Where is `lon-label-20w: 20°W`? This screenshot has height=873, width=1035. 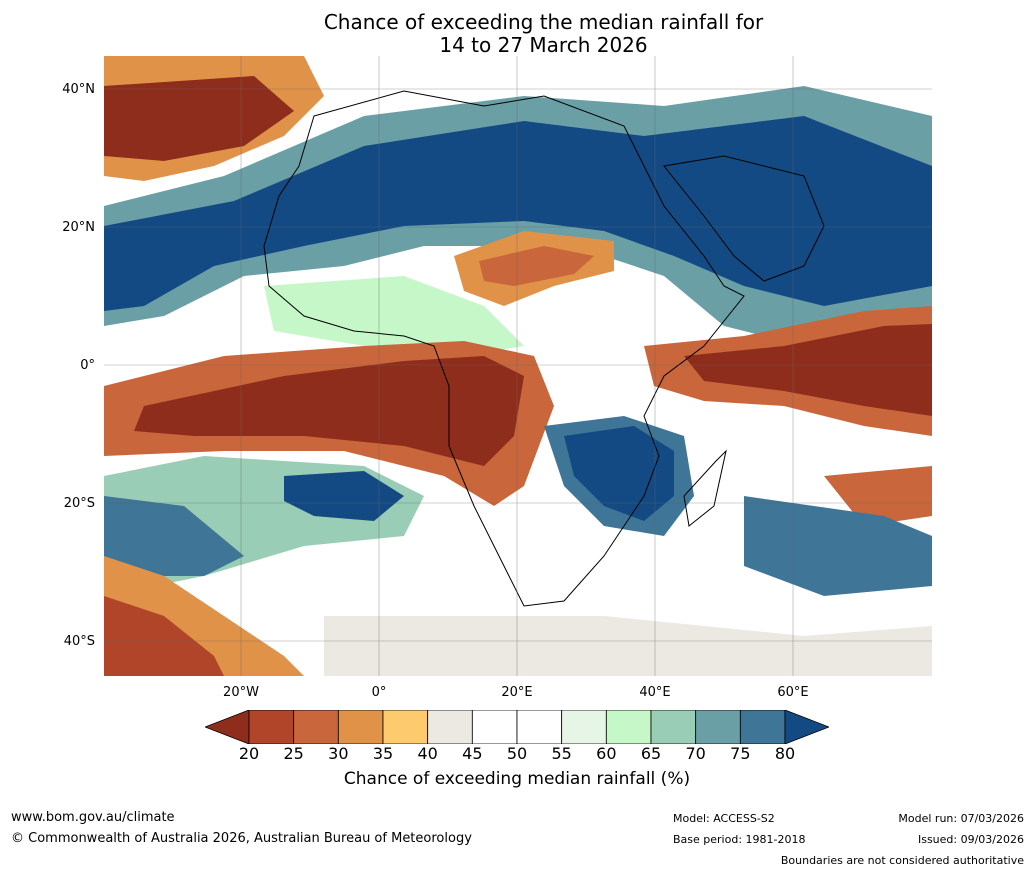
lon-label-20w: 20°W is located at coordinates (241, 692).